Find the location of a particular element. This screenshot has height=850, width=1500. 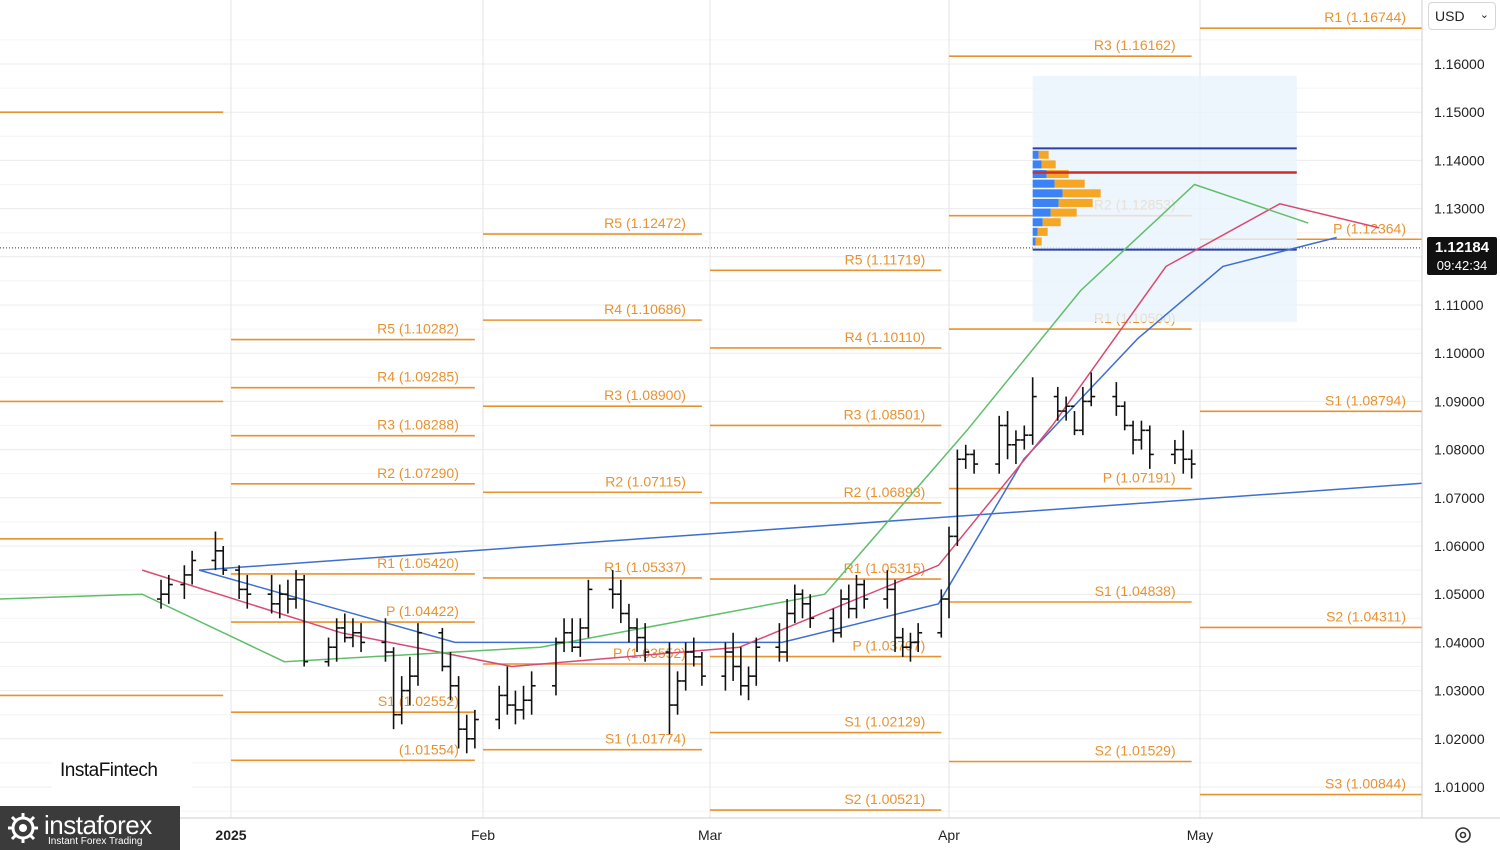

pivot-label: R3 (1.08501) is located at coordinates (885, 414).